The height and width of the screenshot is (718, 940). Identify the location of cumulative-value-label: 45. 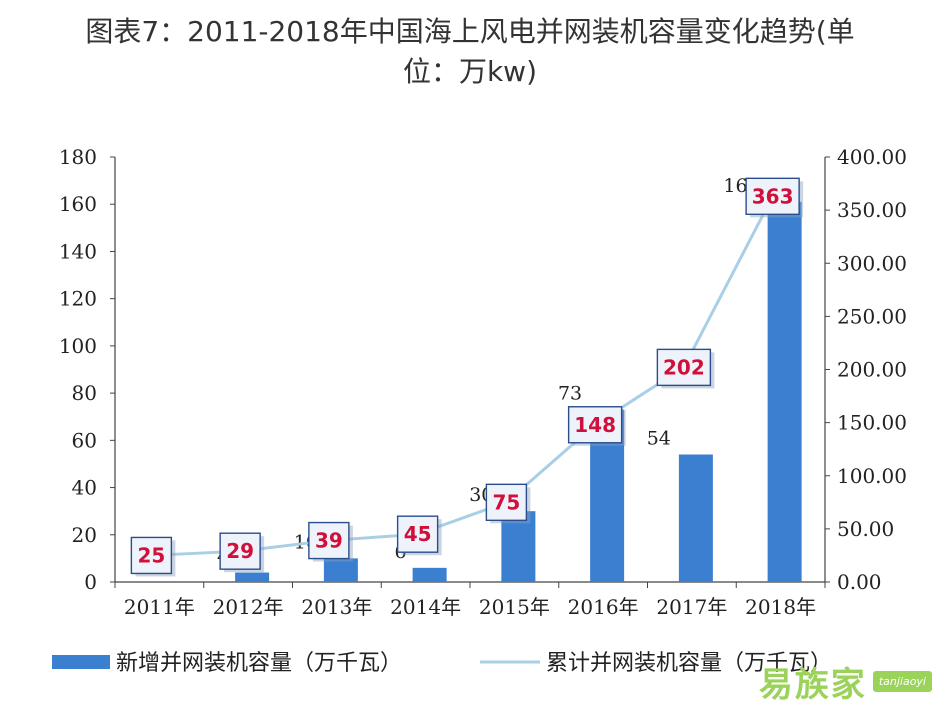
(418, 534).